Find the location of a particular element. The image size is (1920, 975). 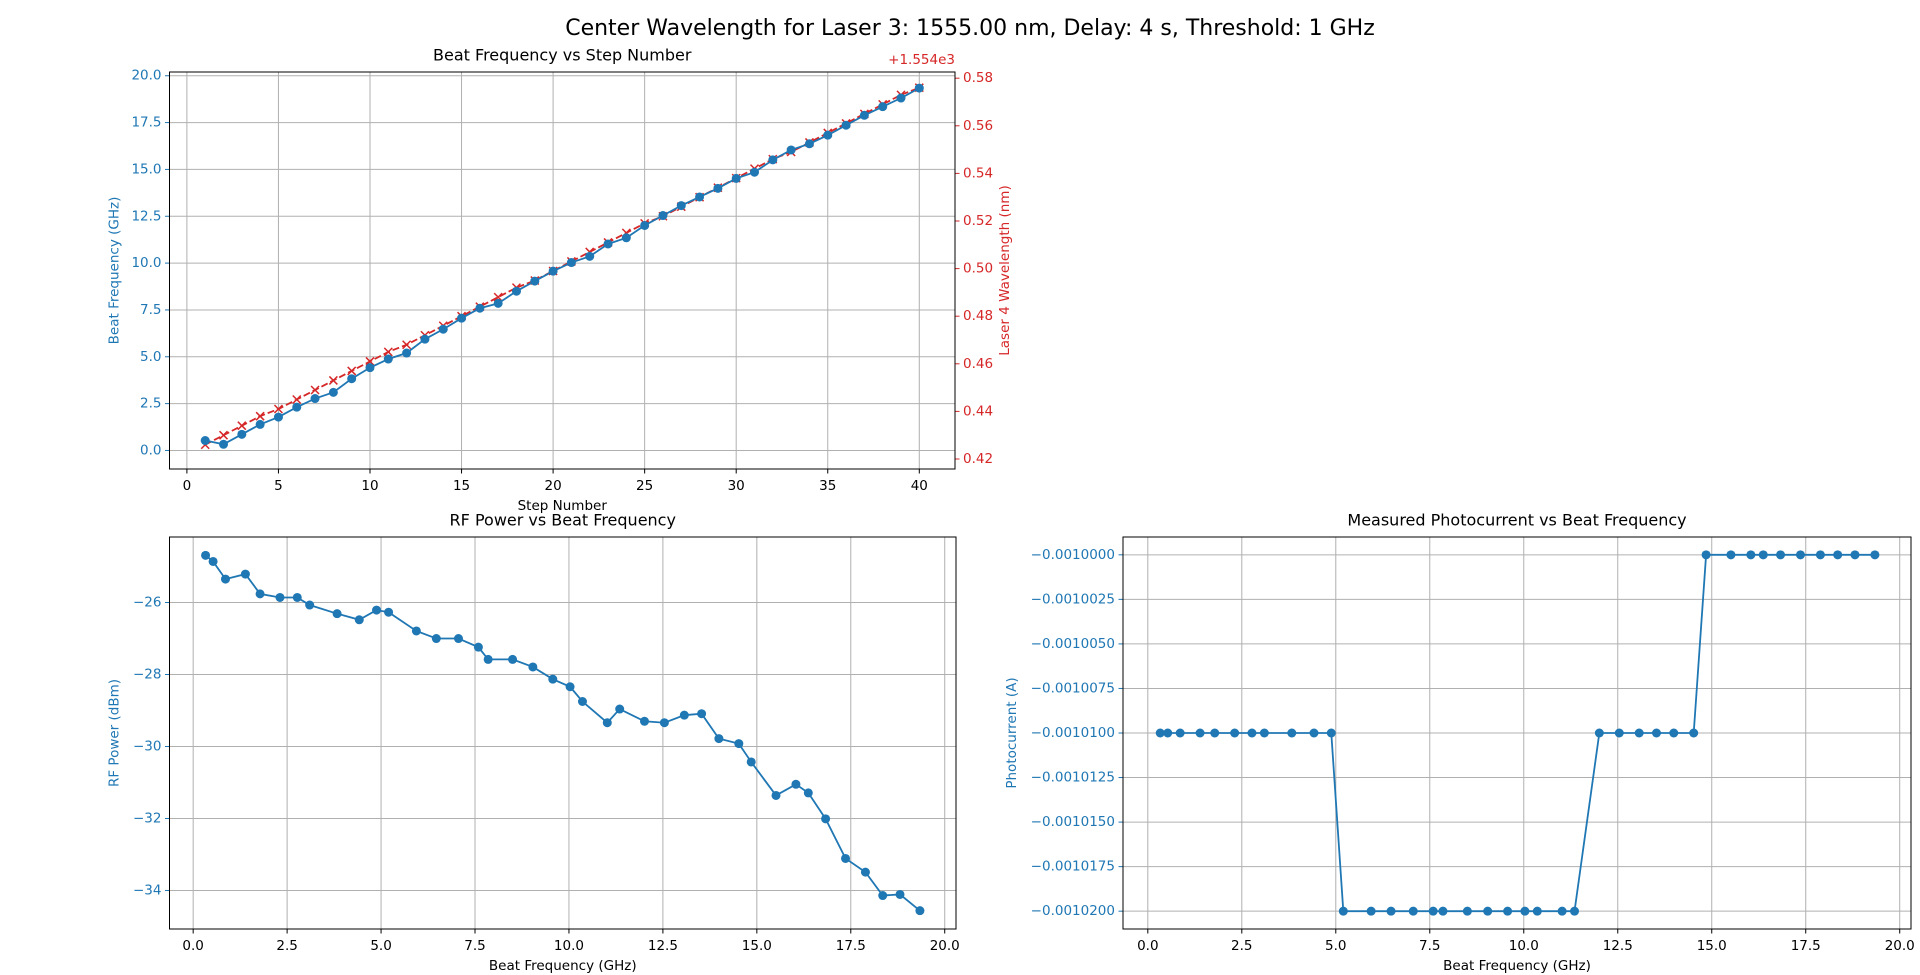

series-line is located at coordinates (1517, 733).